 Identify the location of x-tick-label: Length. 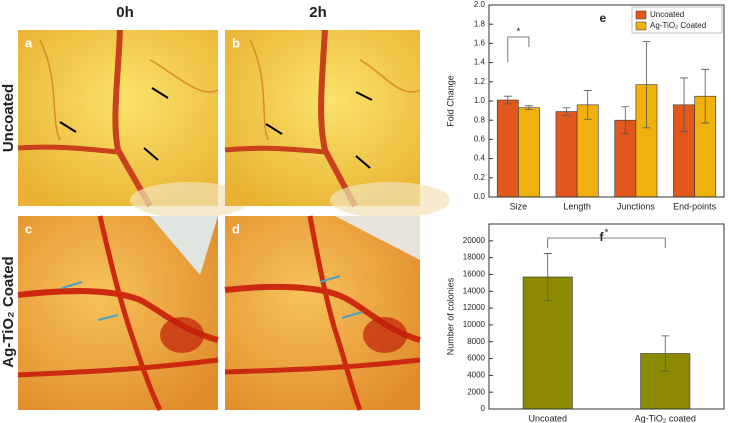
(577, 206).